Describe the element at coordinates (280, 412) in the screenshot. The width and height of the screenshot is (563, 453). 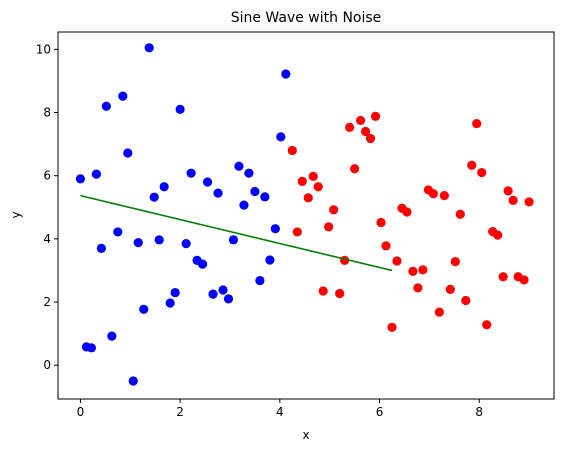
I see `x-tick-label: 4` at that location.